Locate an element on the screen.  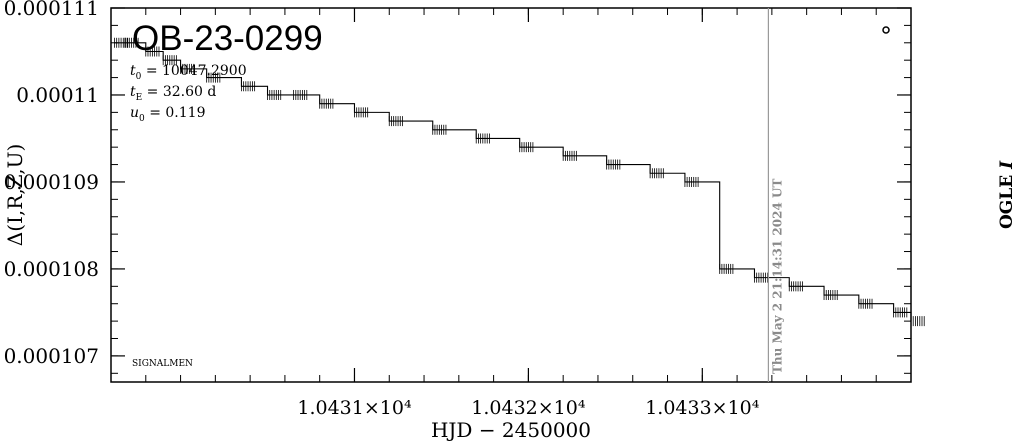
timestamp-label: Thu May 2 21:14:31 2024 UT is located at coordinates (777, 276).